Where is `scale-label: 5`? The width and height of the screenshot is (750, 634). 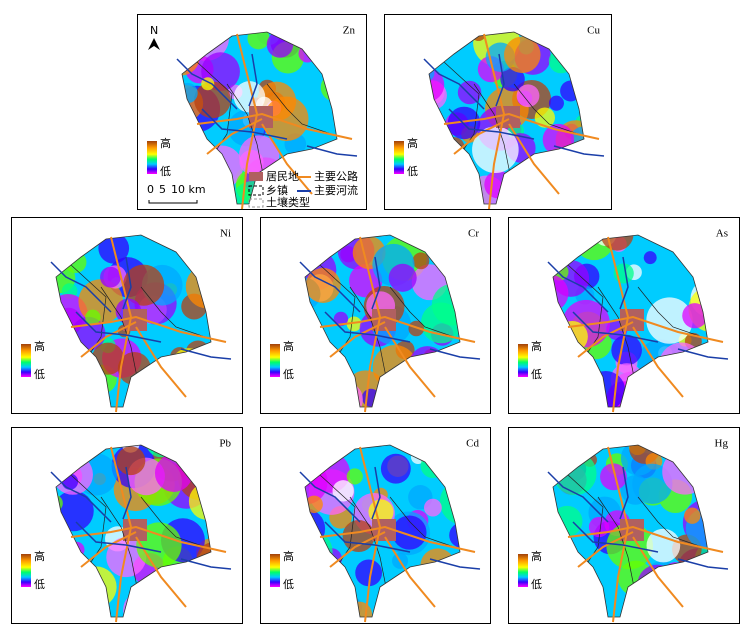
scale-label: 5 is located at coordinates (162, 189).